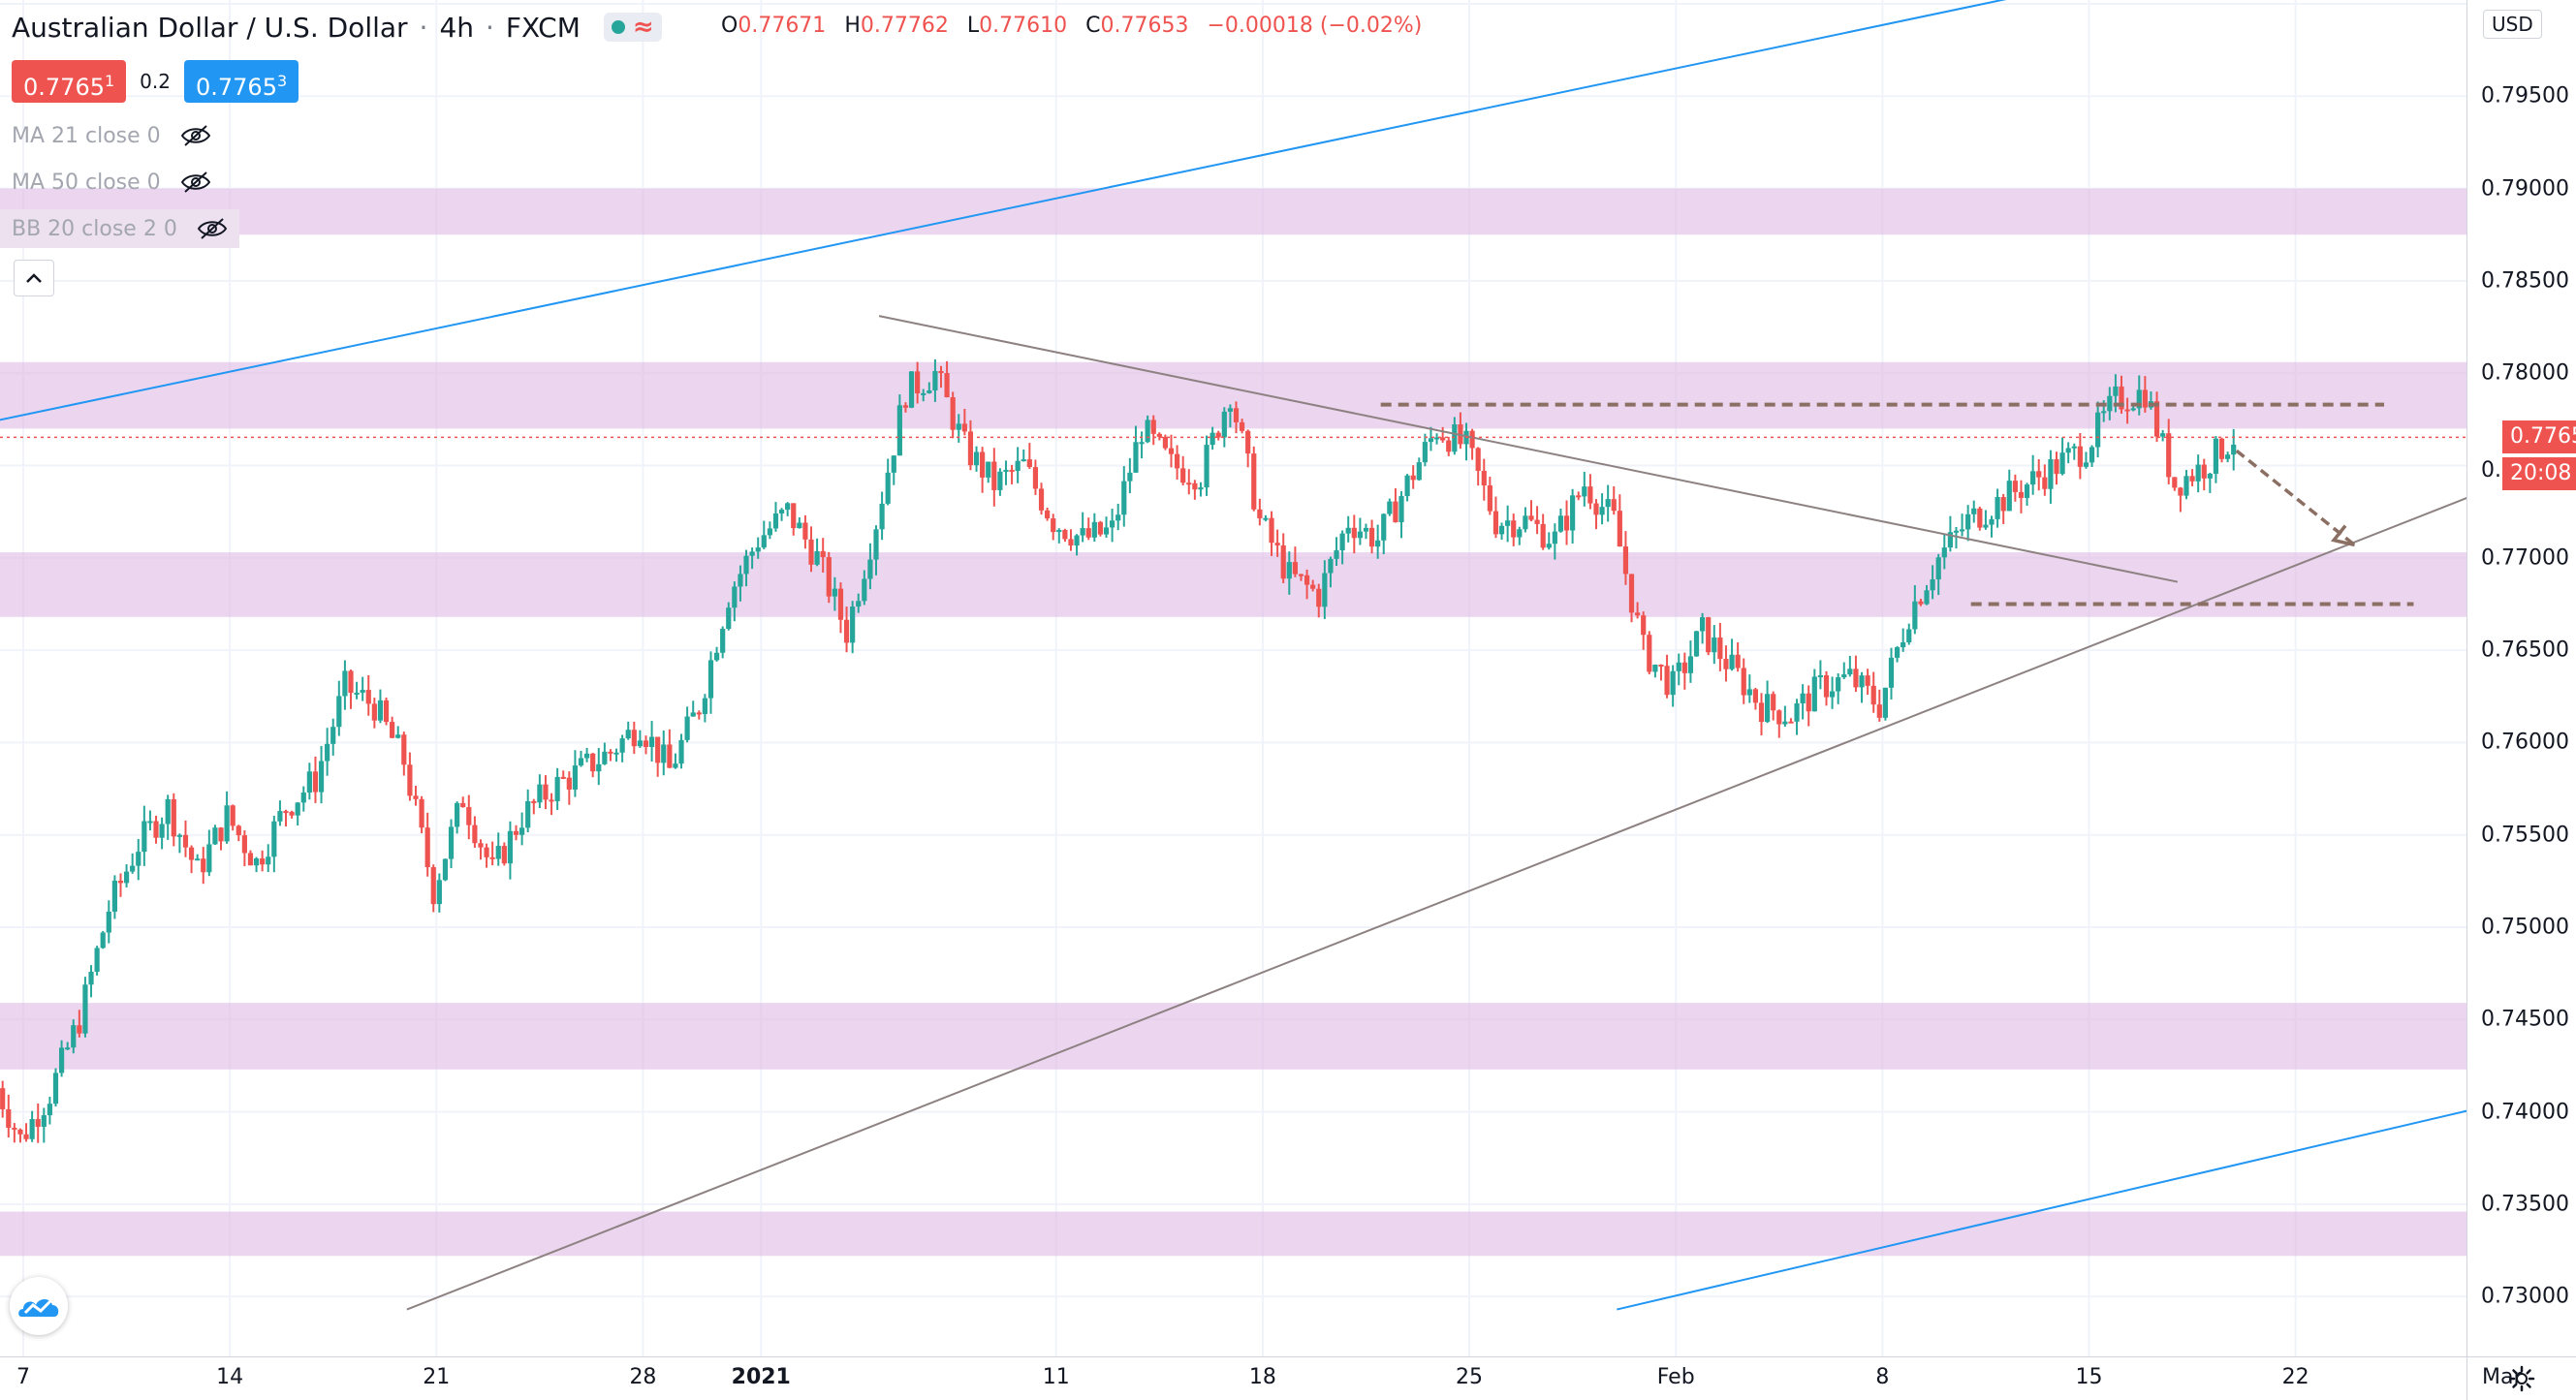 This screenshot has height=1400, width=2576. What do you see at coordinates (69, 81) in the screenshot?
I see `sell-button: 0.77651` at bounding box center [69, 81].